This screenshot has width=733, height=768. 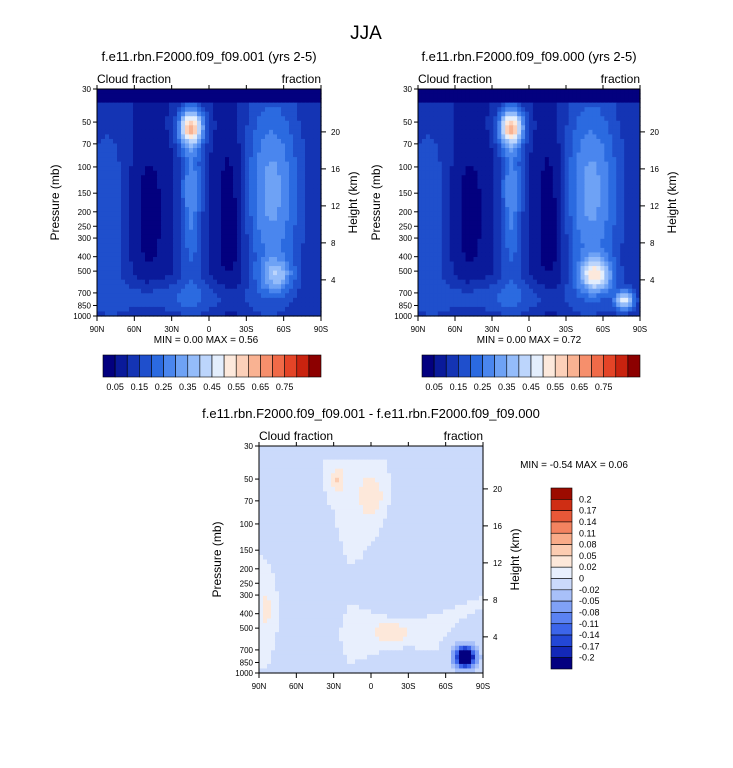 I want to click on x-tick-label: 30N, so click(x=171, y=329).